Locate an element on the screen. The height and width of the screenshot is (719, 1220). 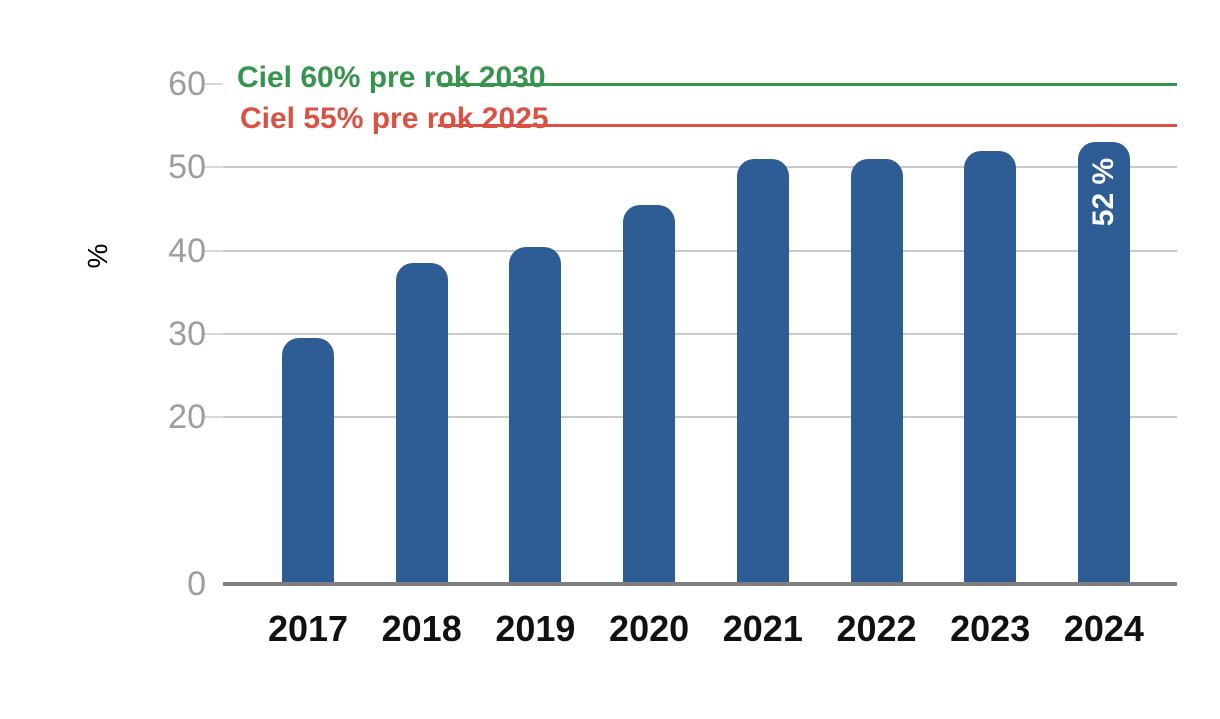
x-label-2021: 2021 is located at coordinates (762, 628).